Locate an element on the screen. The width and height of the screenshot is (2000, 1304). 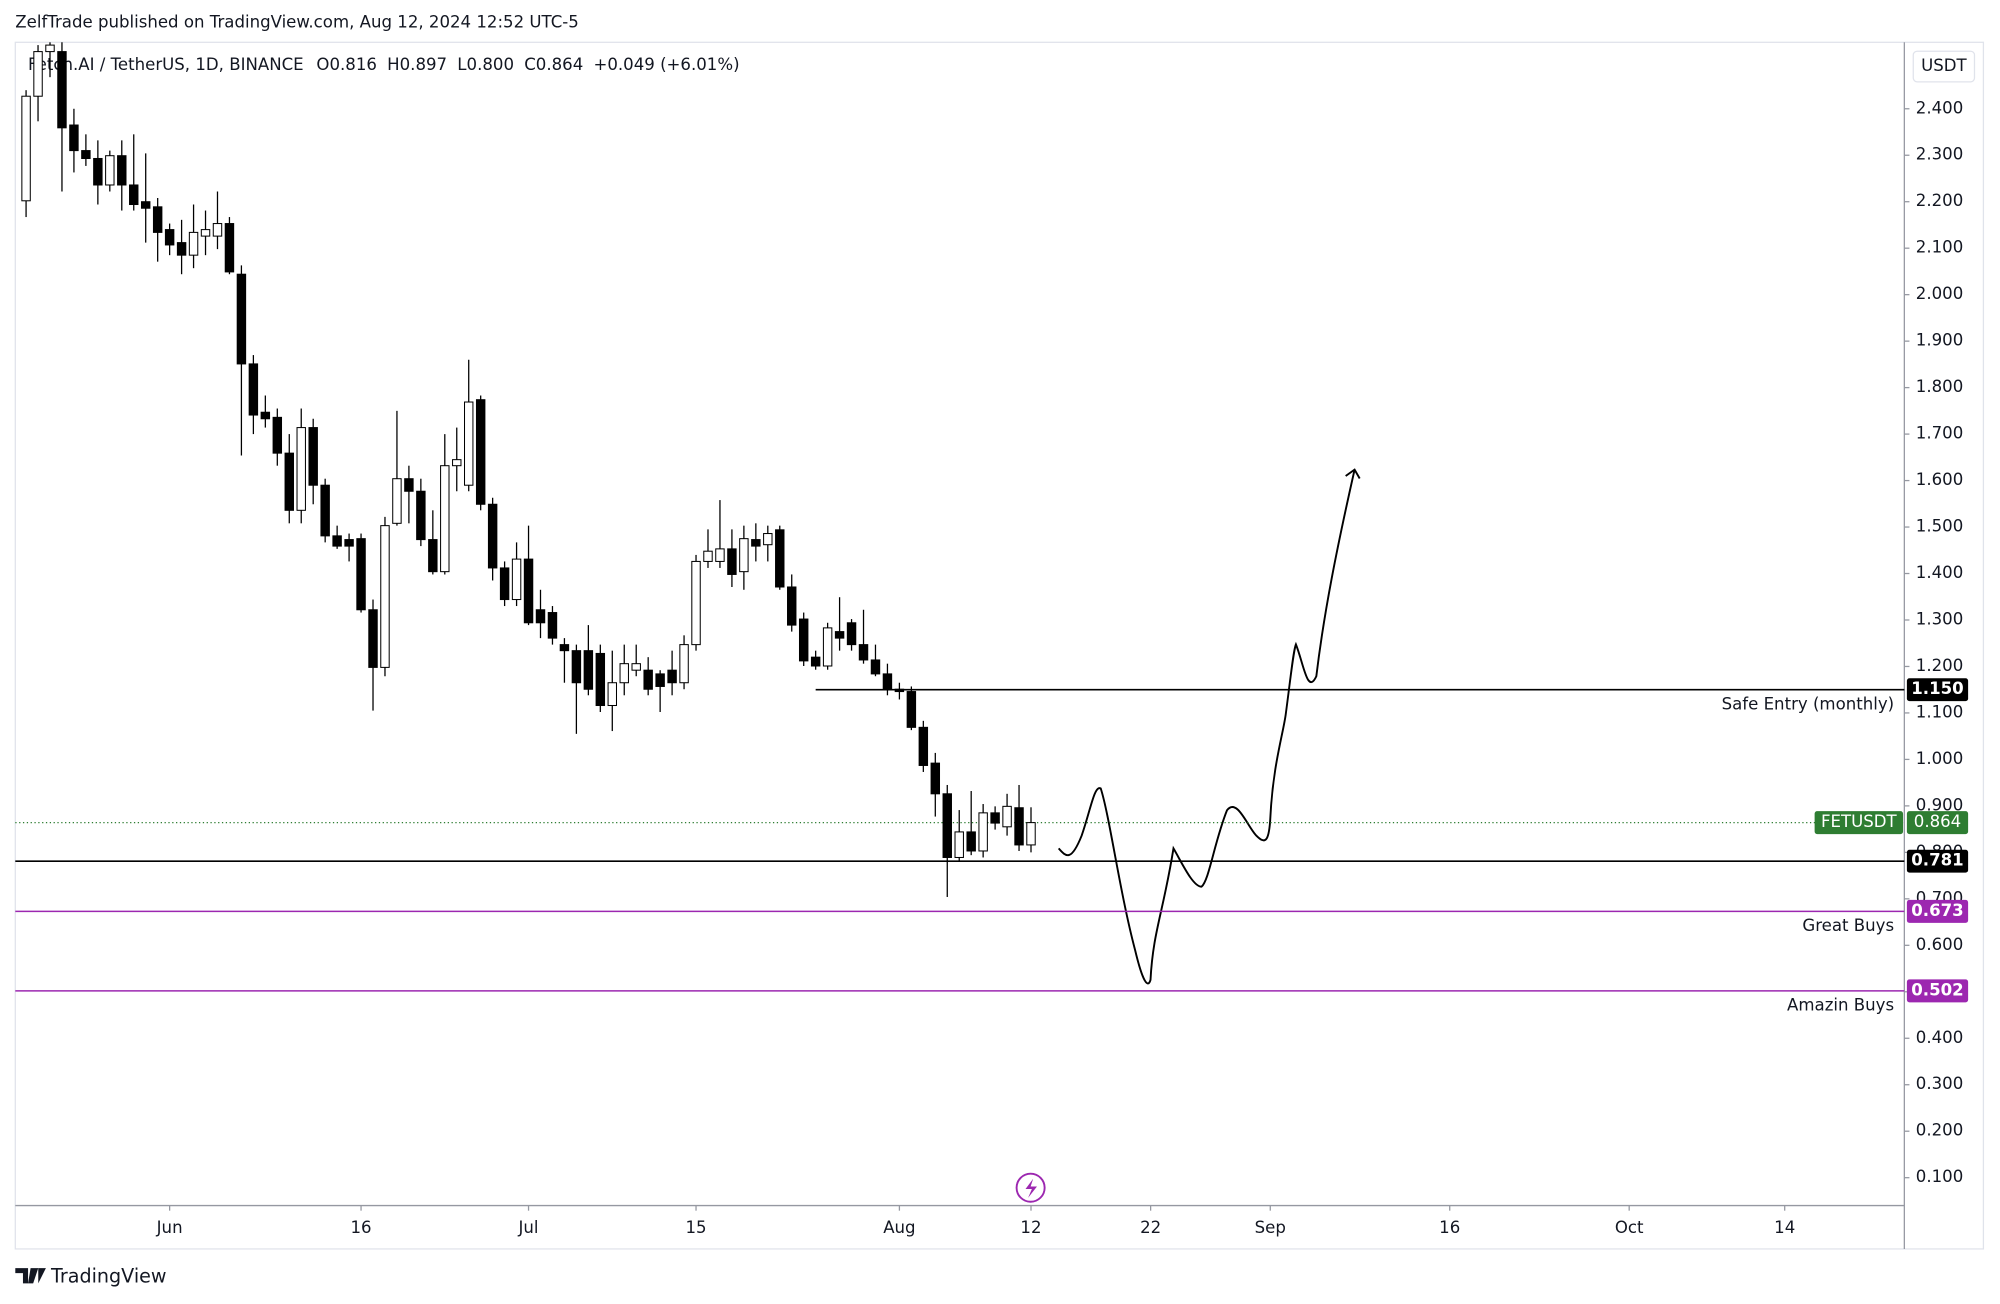
legend-value: O0.816 is located at coordinates (346, 64).